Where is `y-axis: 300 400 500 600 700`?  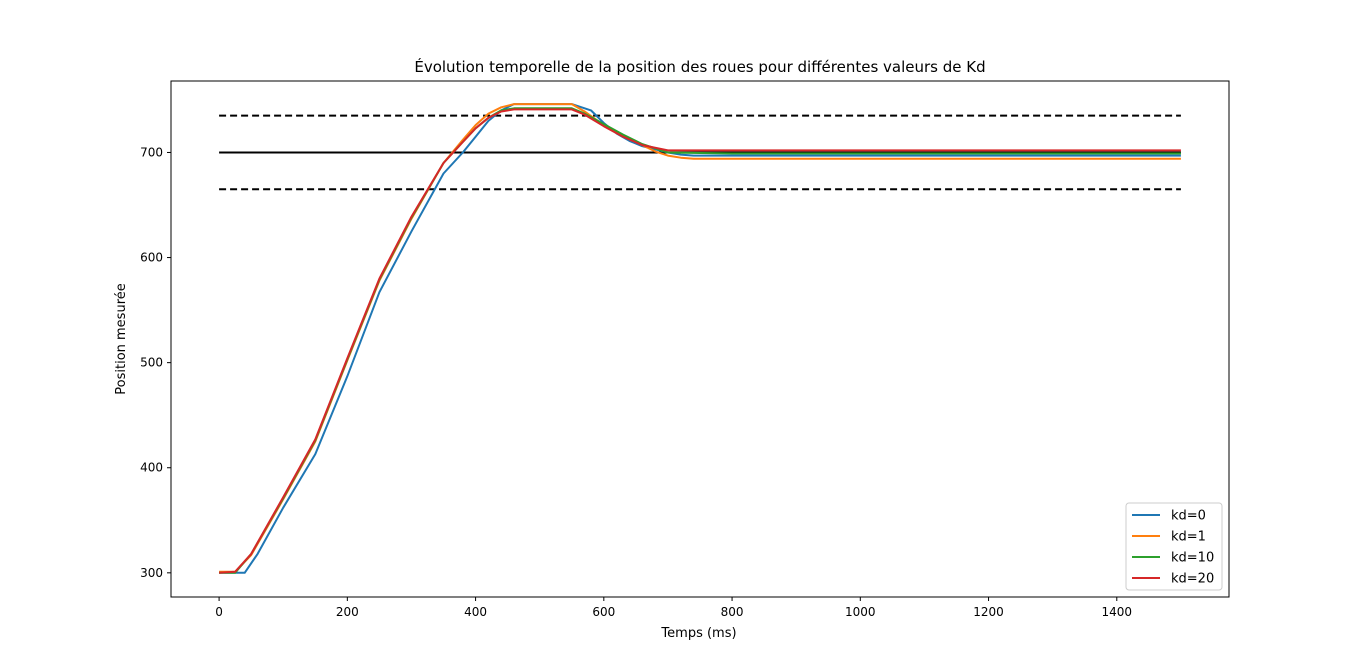 y-axis: 300 400 500 600 700 is located at coordinates (155, 362).